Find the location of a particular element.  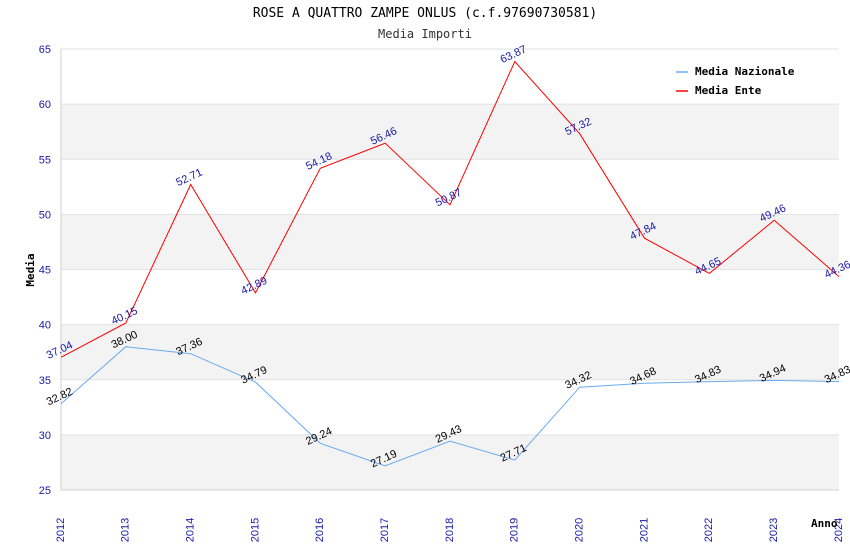

y-tick-label: 35 is located at coordinates (45, 381).